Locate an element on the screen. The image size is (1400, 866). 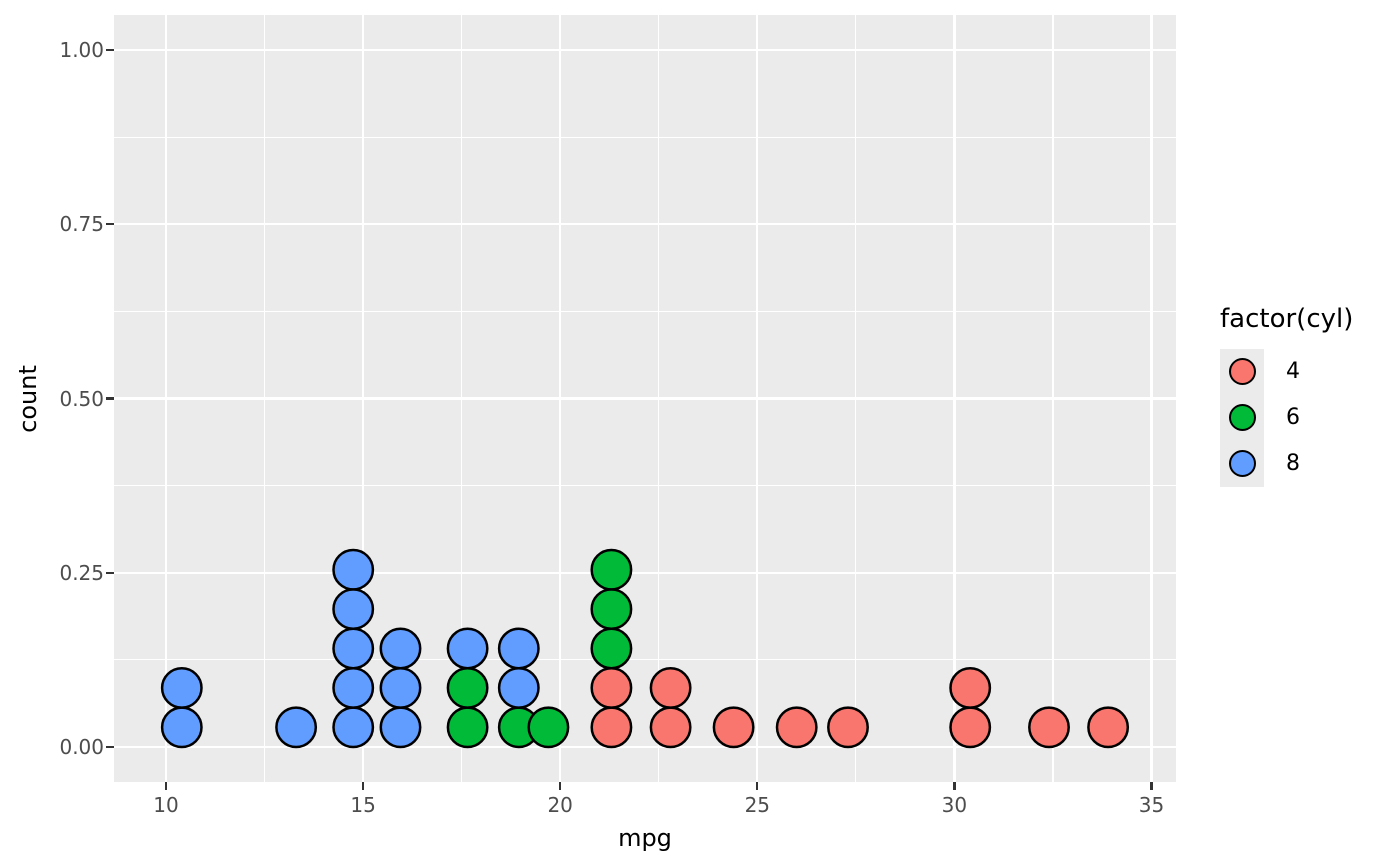
x-tick-label: 15 is located at coordinates (363, 805).